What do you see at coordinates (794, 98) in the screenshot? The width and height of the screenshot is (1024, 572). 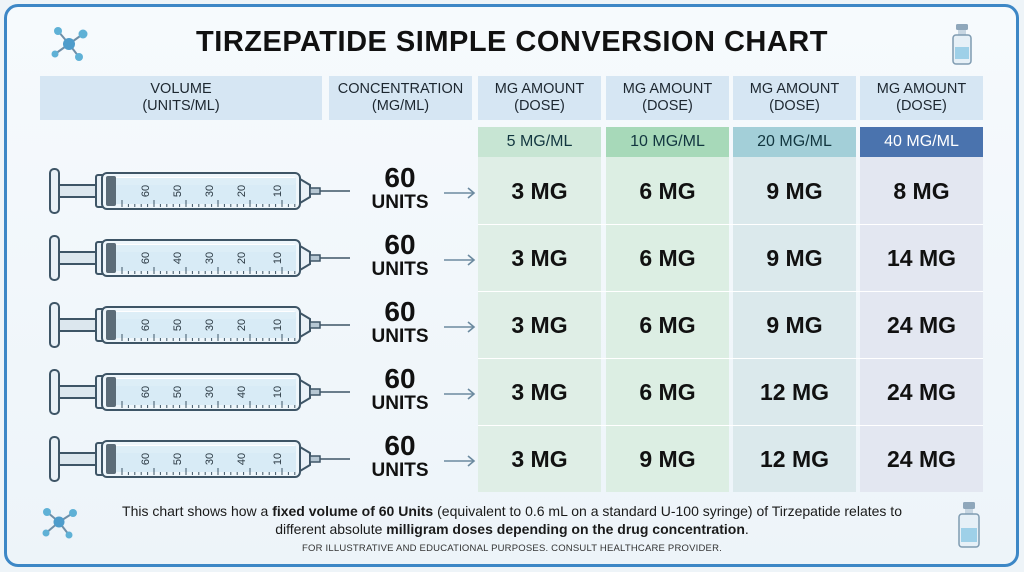 I see `header-dose-20: MG AMOUNT (DOSE)` at bounding box center [794, 98].